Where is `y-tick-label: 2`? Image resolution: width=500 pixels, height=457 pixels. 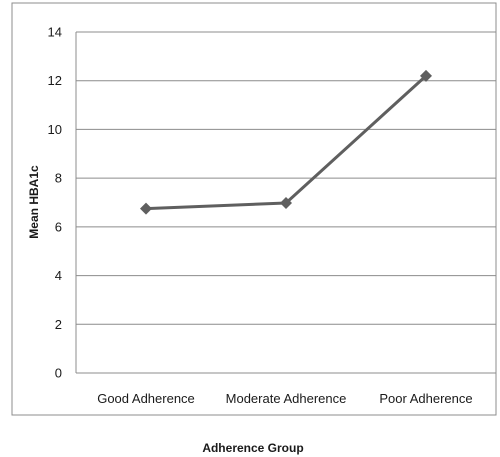 y-tick-label: 2 is located at coordinates (58, 324).